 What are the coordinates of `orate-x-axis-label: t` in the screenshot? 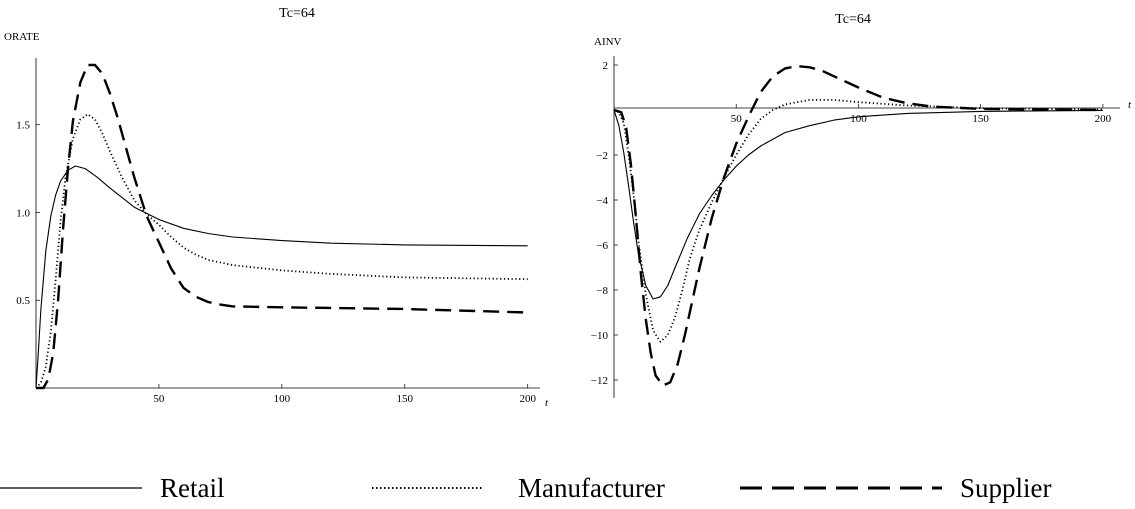 It's located at (547, 403).